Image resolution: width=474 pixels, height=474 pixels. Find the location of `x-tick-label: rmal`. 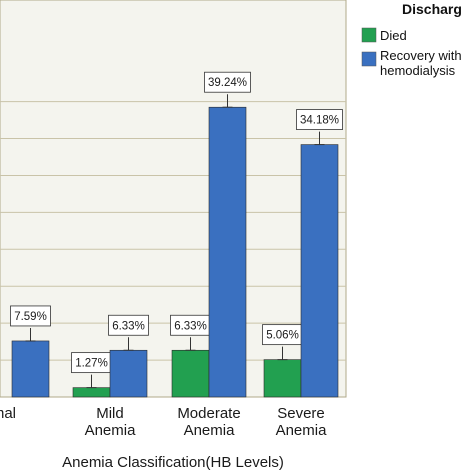

x-tick-label: rmal is located at coordinates (8, 413).